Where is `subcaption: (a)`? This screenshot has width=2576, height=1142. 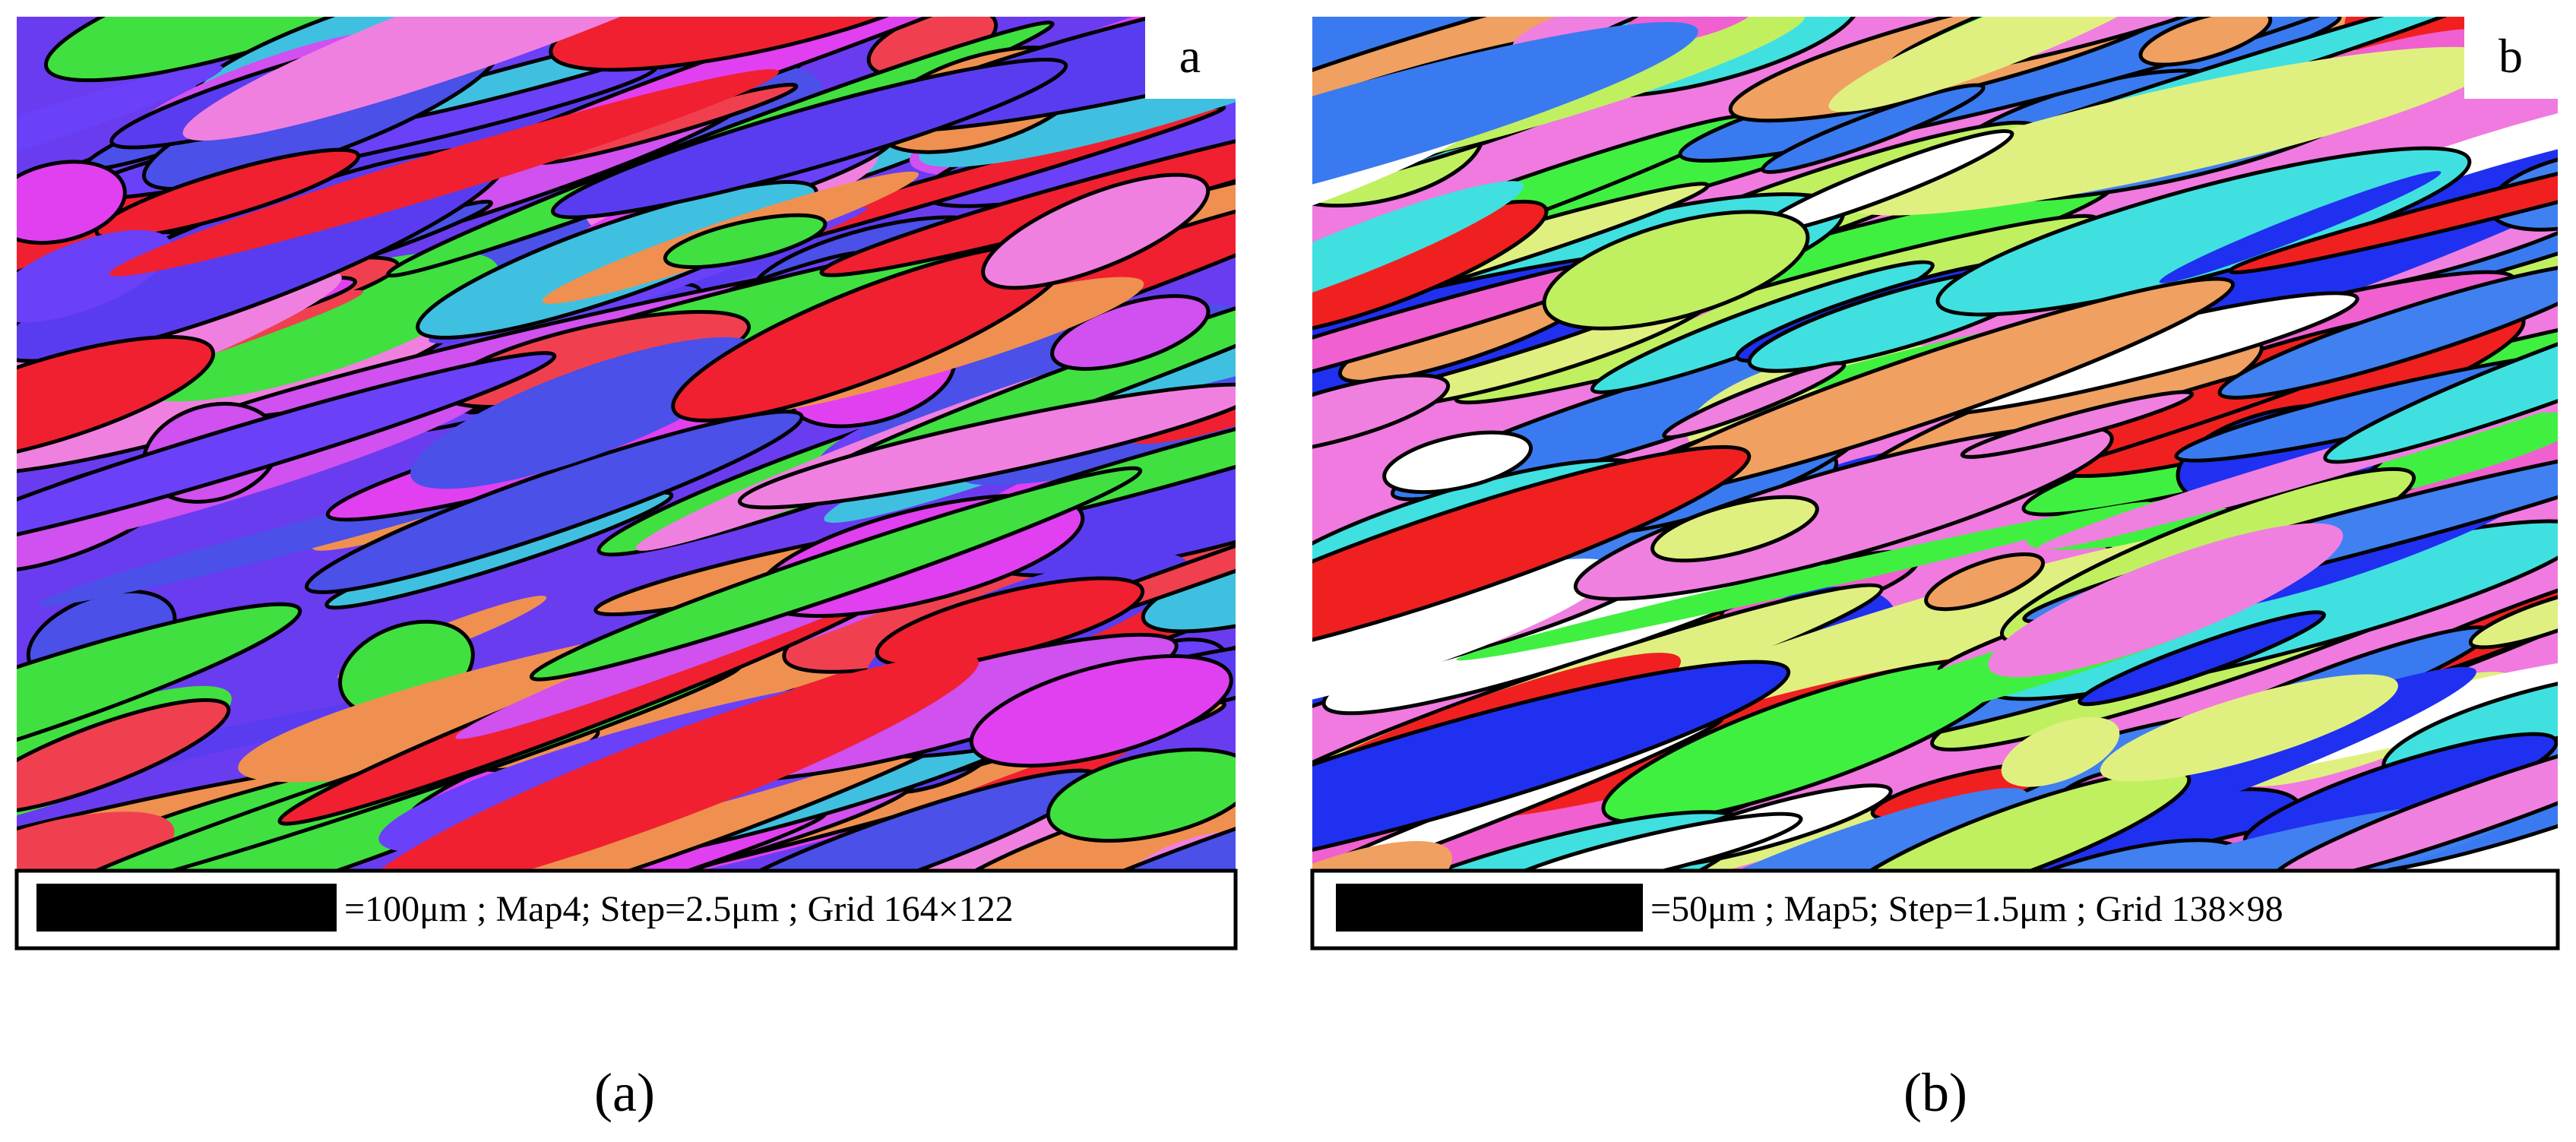
subcaption: (a) is located at coordinates (625, 1092).